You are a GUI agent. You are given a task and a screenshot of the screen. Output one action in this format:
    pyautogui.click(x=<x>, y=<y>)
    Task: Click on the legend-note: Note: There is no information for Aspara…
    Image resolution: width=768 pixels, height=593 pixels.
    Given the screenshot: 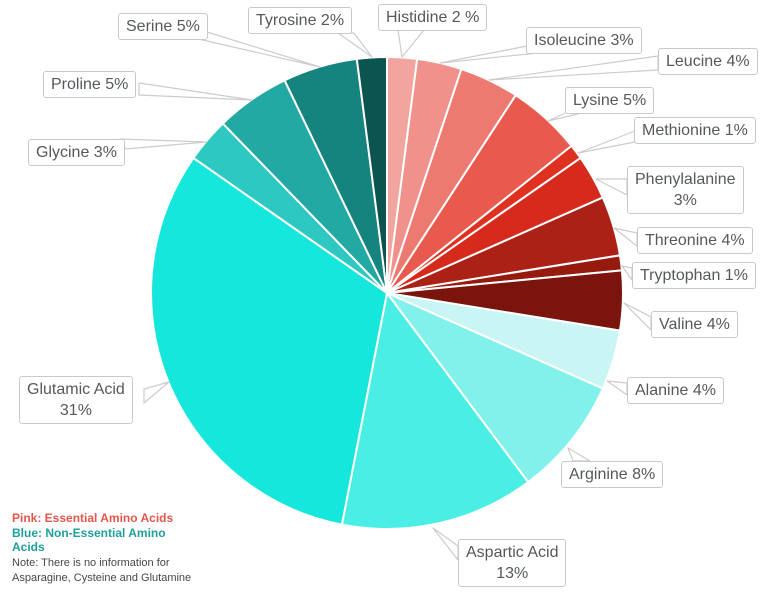 What is the action you would take?
    pyautogui.click(x=102, y=570)
    